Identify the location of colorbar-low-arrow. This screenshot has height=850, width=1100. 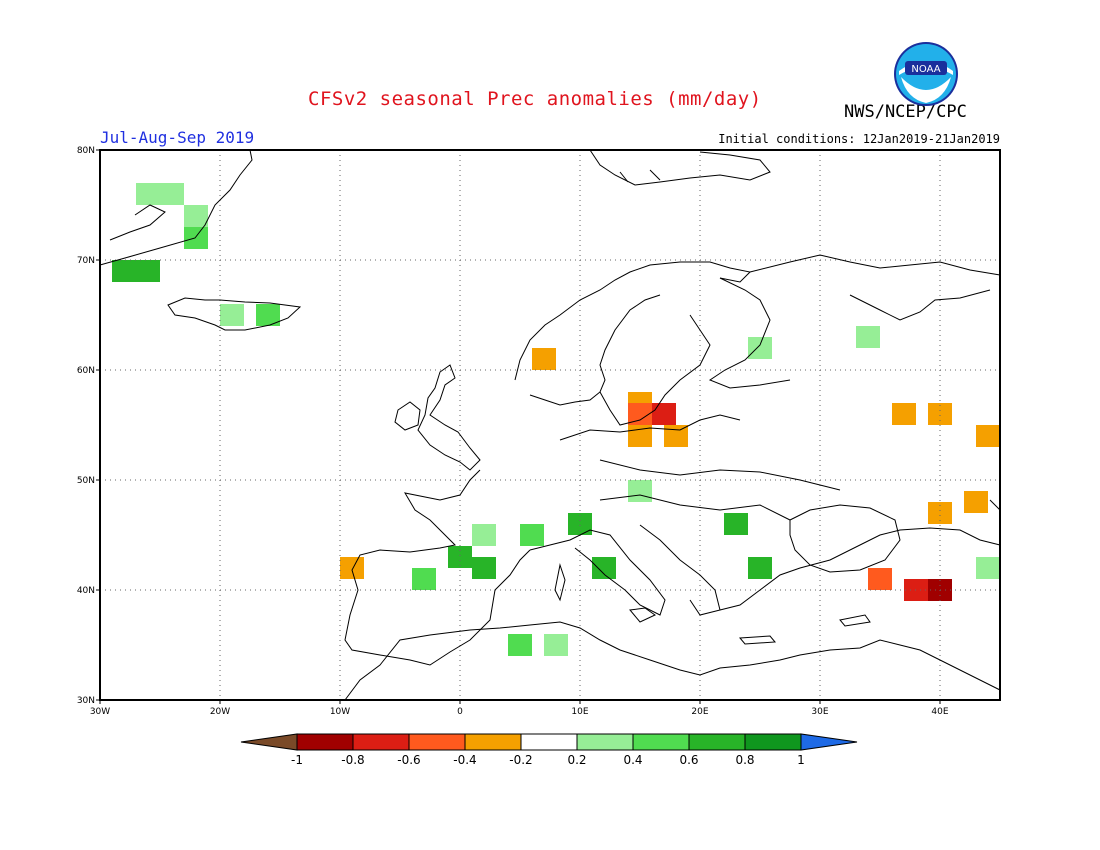
(269, 742).